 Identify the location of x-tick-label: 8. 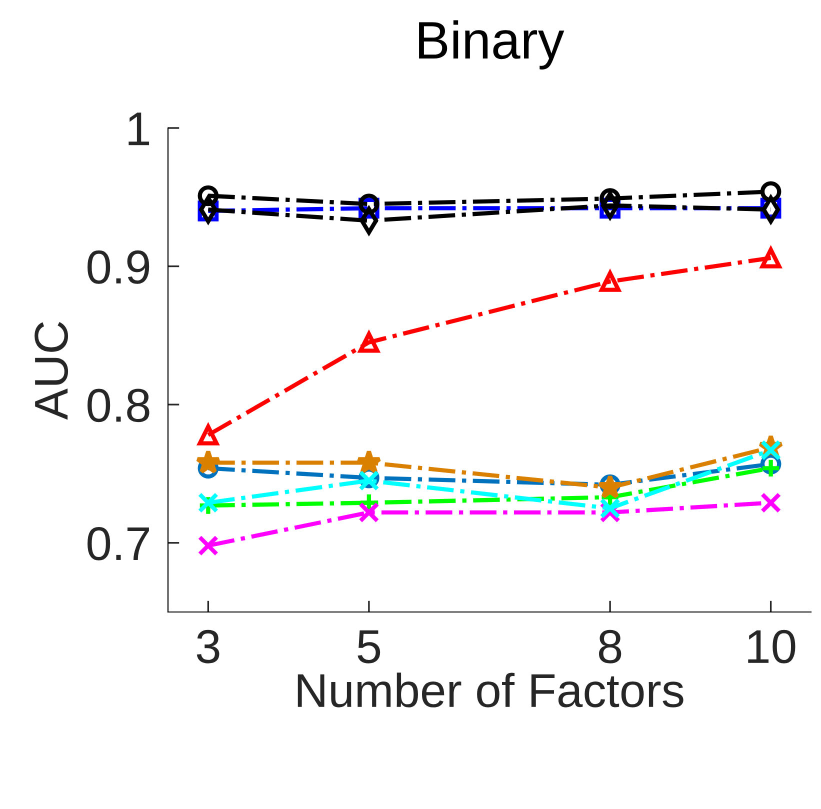
(610, 647).